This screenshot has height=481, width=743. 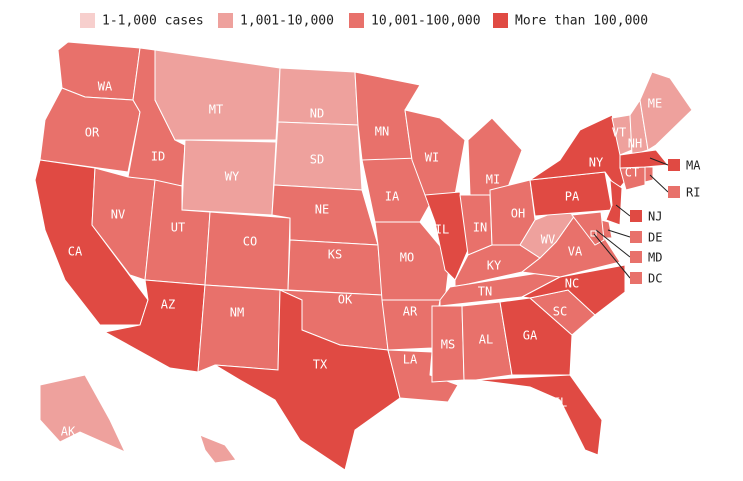 I want to click on state-label: LA, so click(x=410, y=360).